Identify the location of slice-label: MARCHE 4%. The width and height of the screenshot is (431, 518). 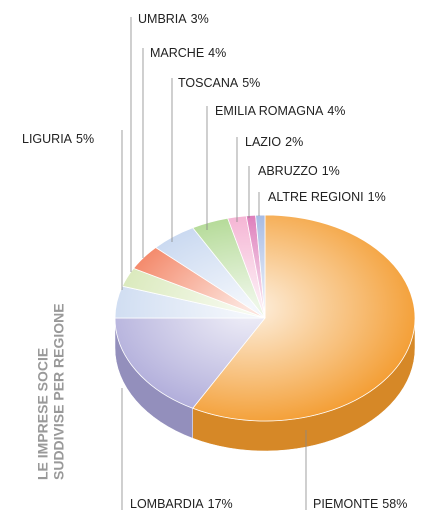
(188, 53).